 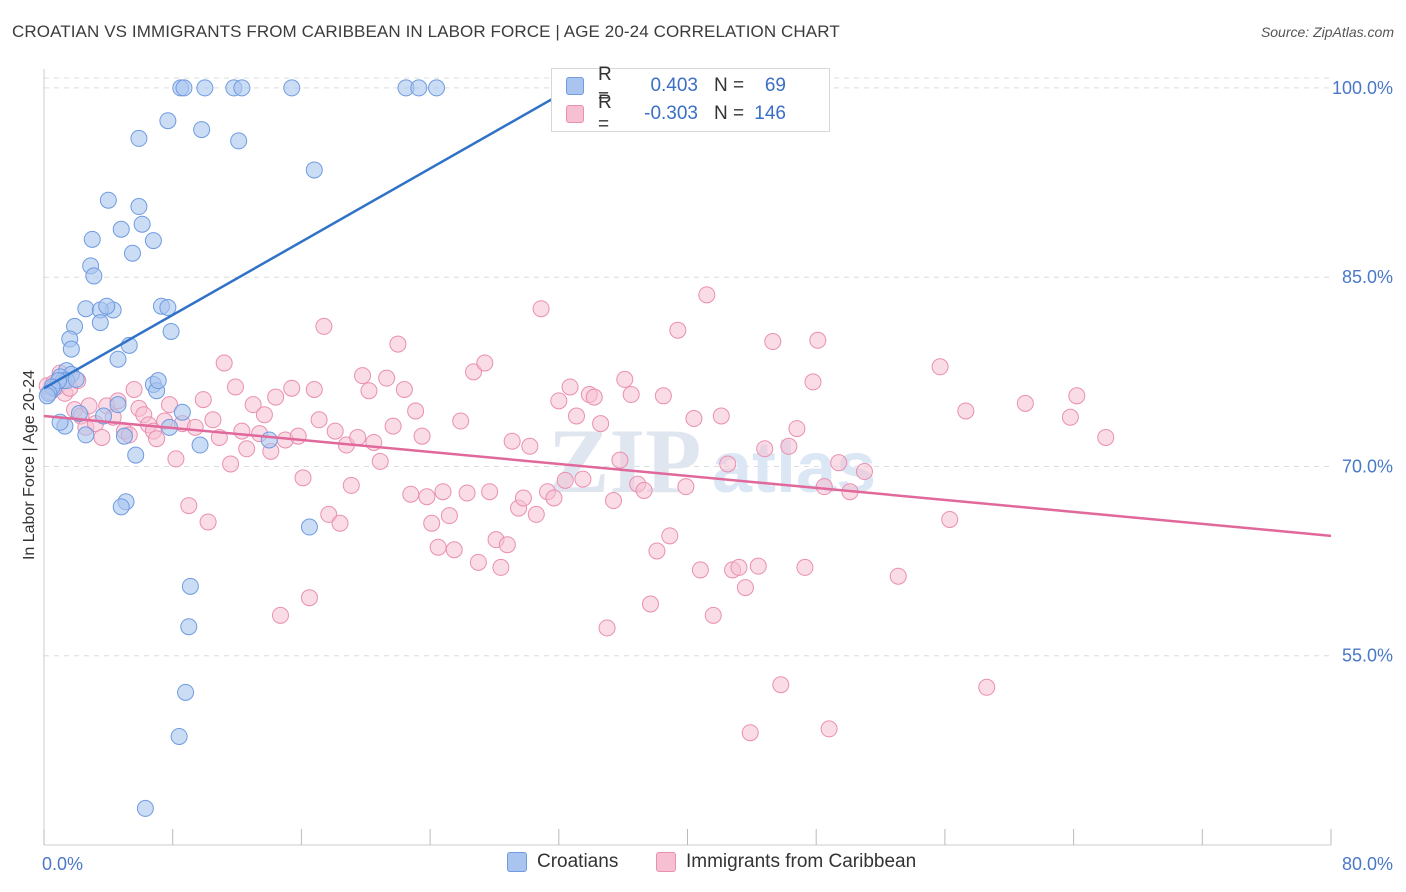 I want to click on y-tick-label: 85.0%, so click(x=1367, y=277).